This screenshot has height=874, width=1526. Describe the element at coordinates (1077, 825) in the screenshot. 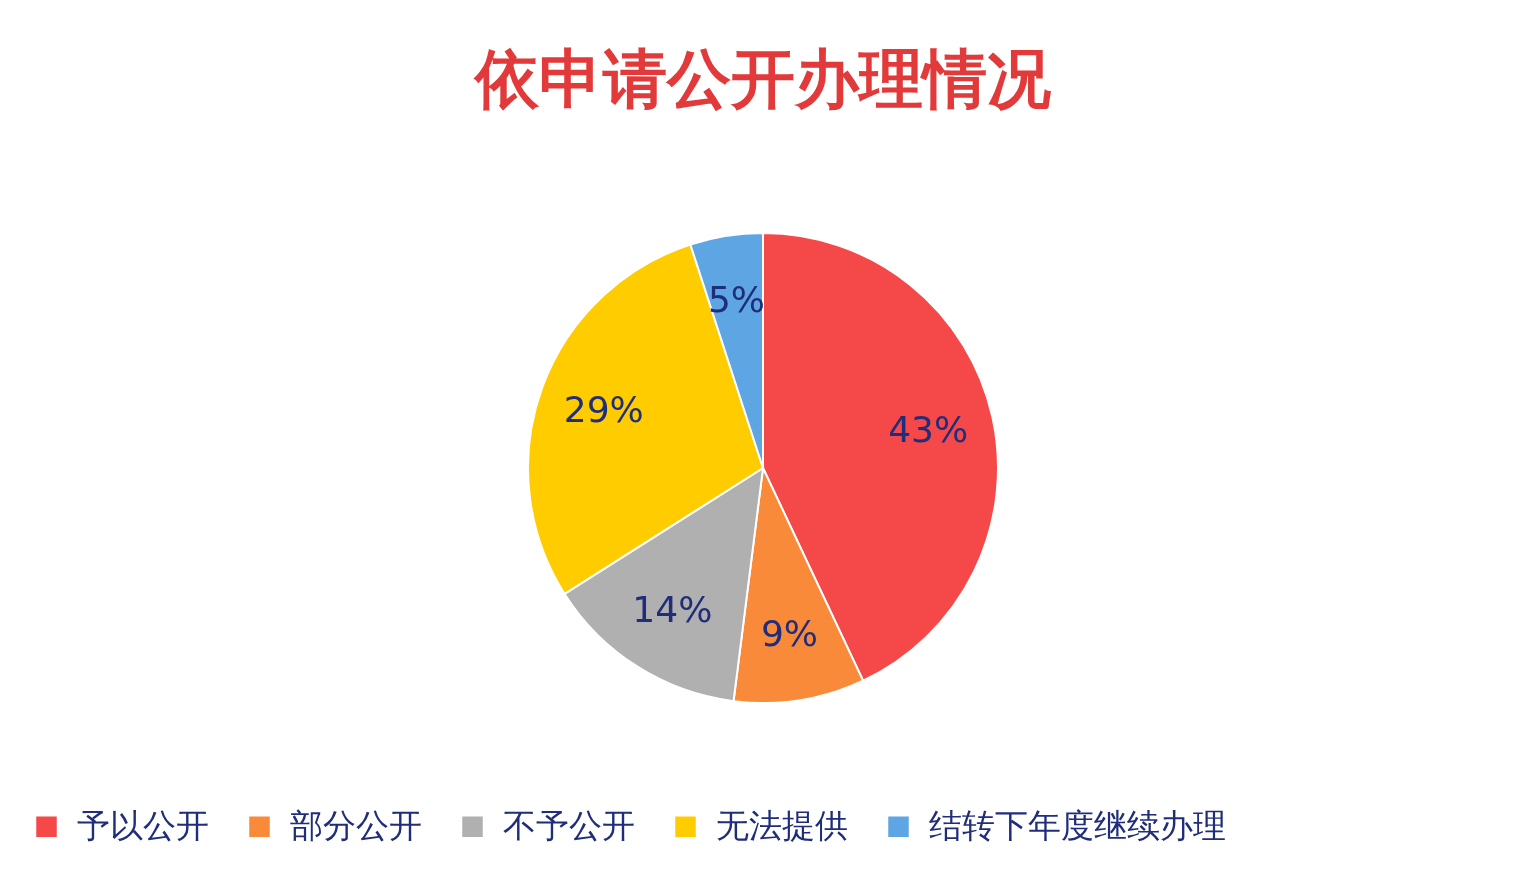

I see `legend-label: 结转下年度继续办理` at that location.